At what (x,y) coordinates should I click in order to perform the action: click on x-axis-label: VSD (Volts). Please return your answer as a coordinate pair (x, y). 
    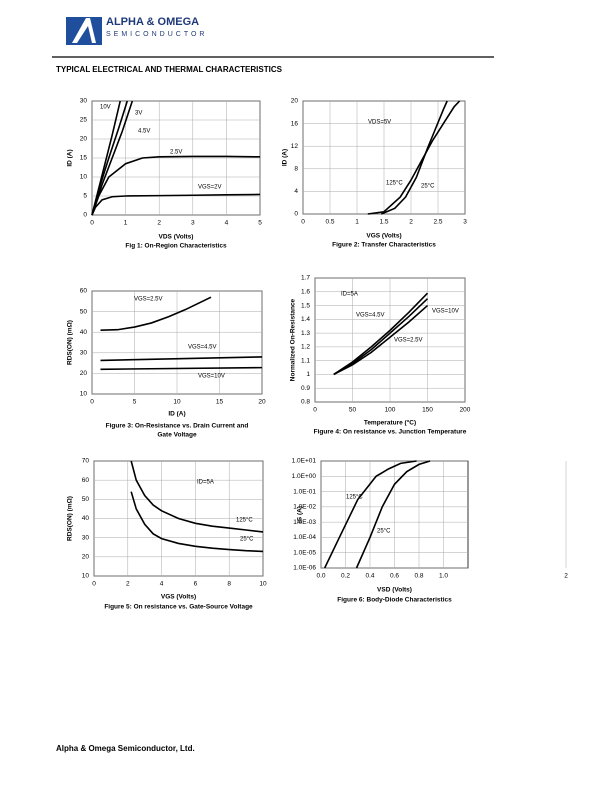
    Looking at the image, I should click on (394, 590).